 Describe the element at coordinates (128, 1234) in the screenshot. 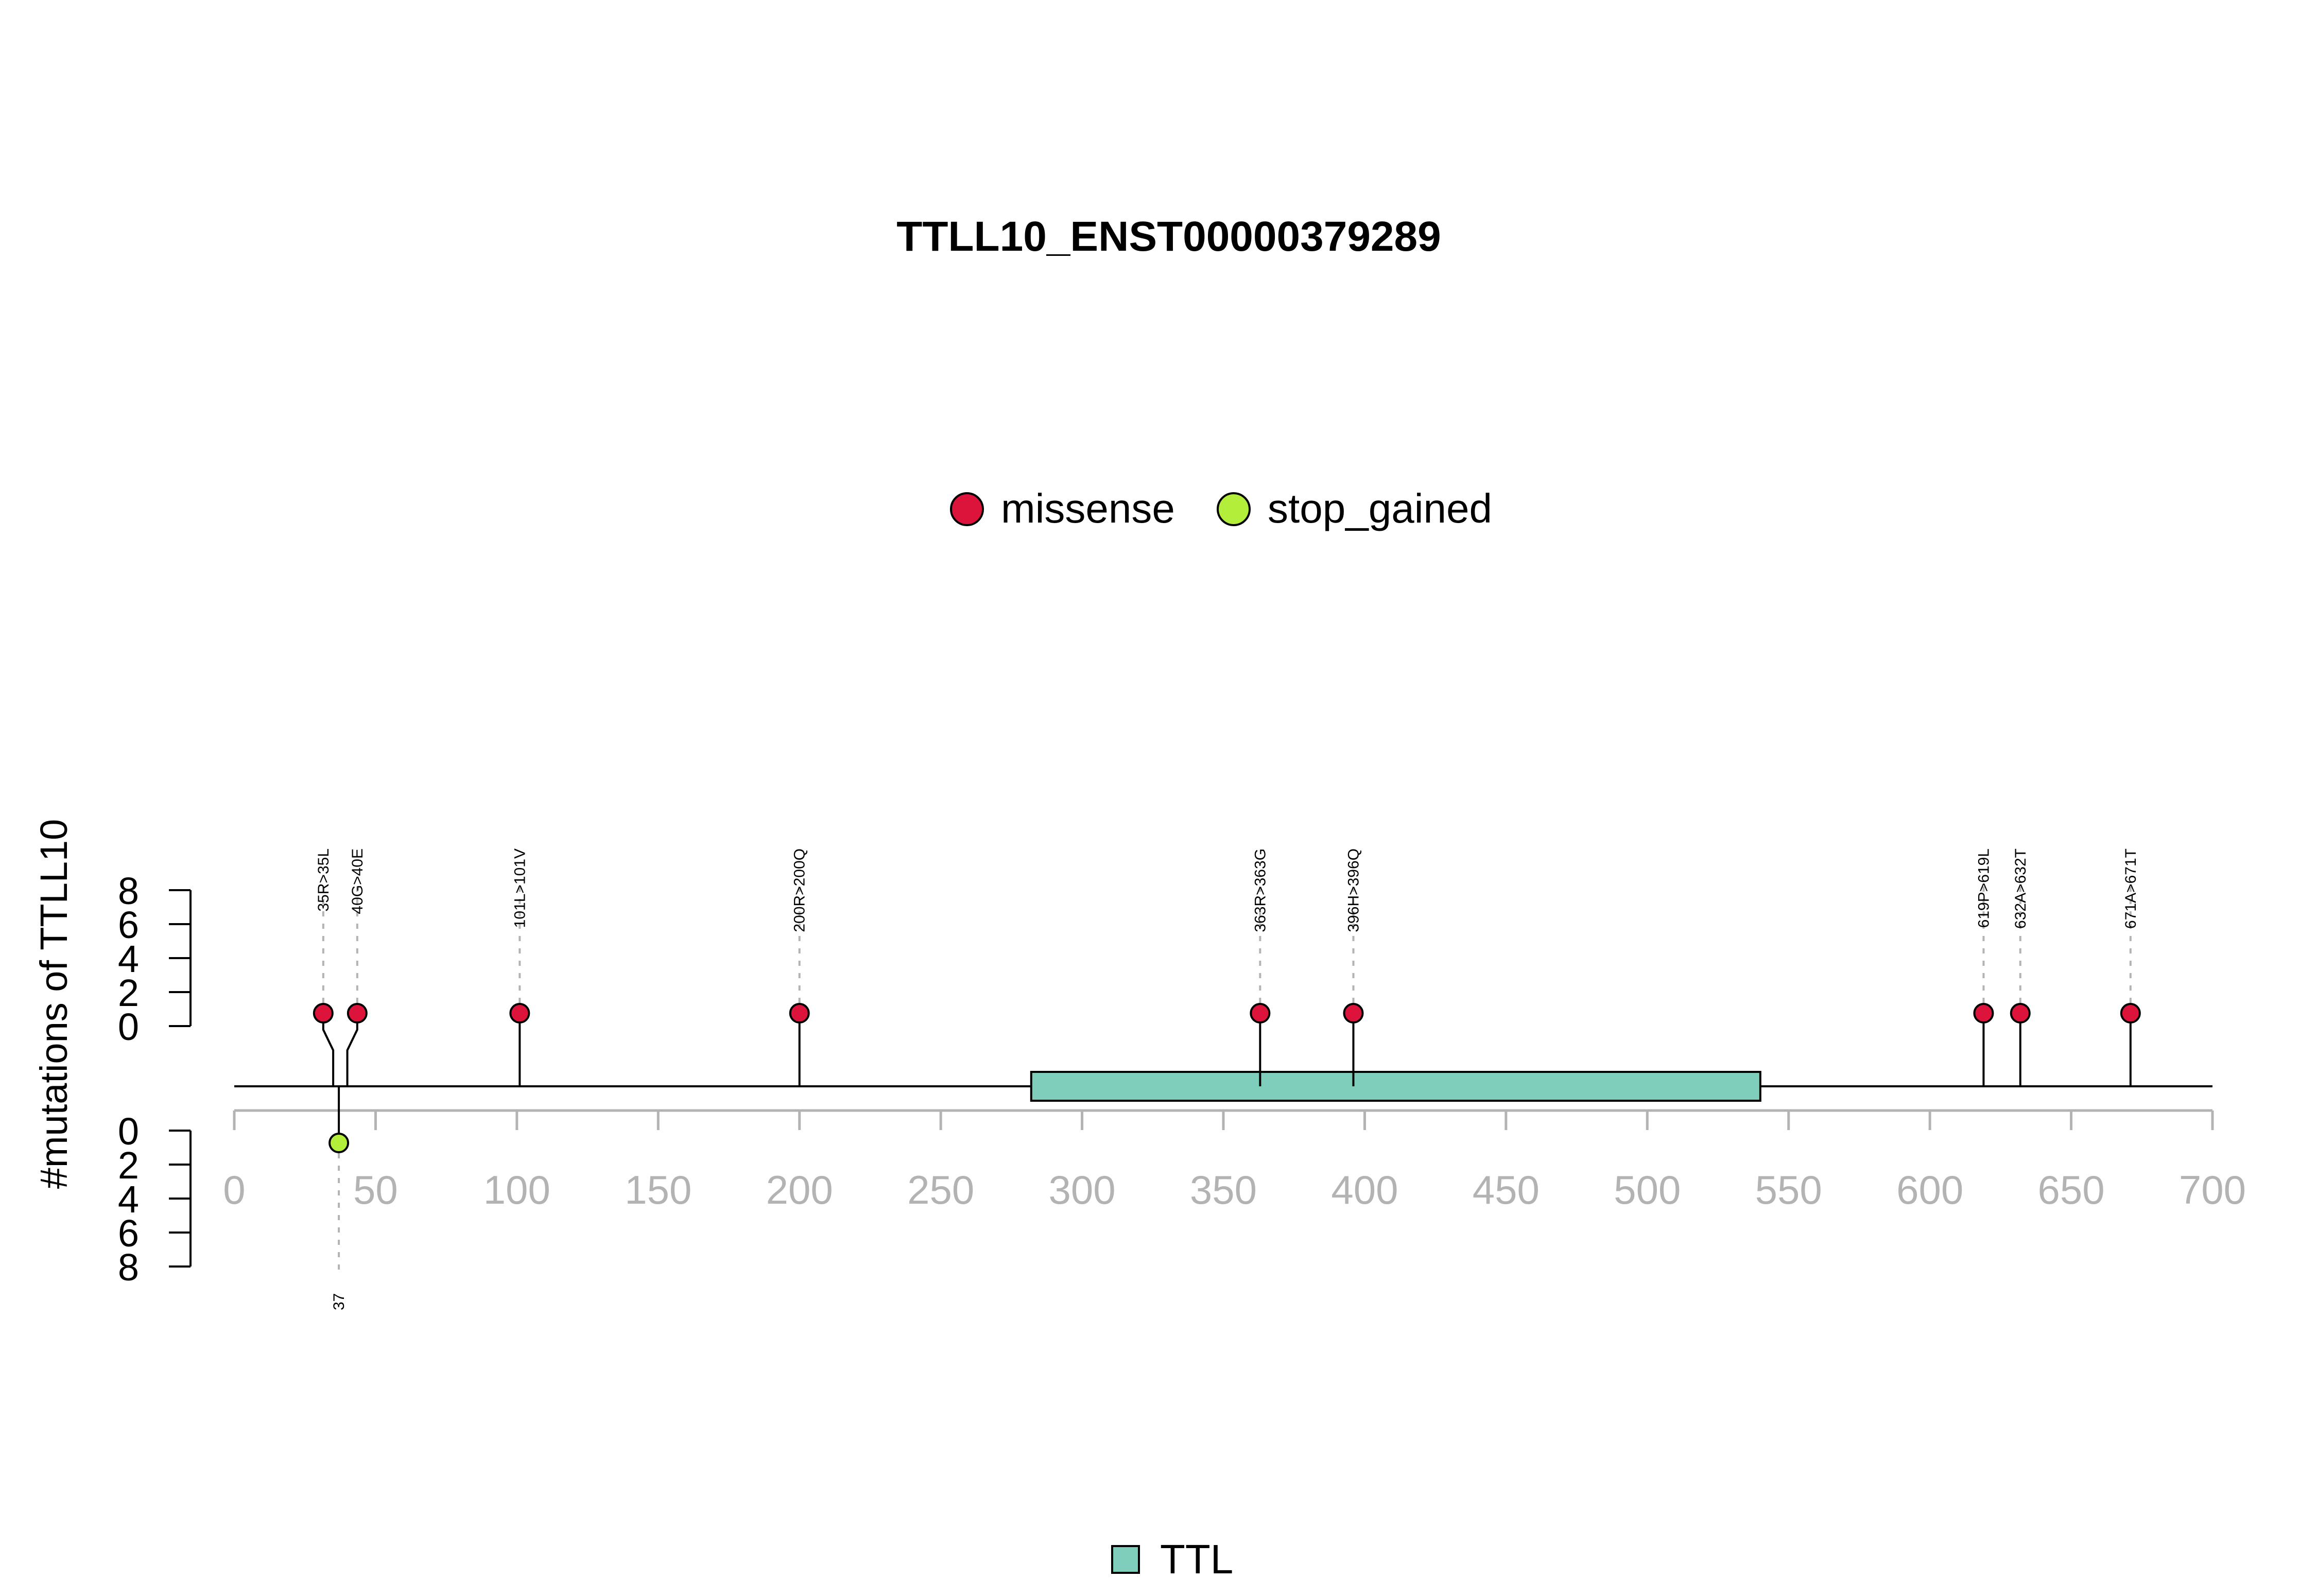

I see `bottom-y-tick-label: 6` at that location.